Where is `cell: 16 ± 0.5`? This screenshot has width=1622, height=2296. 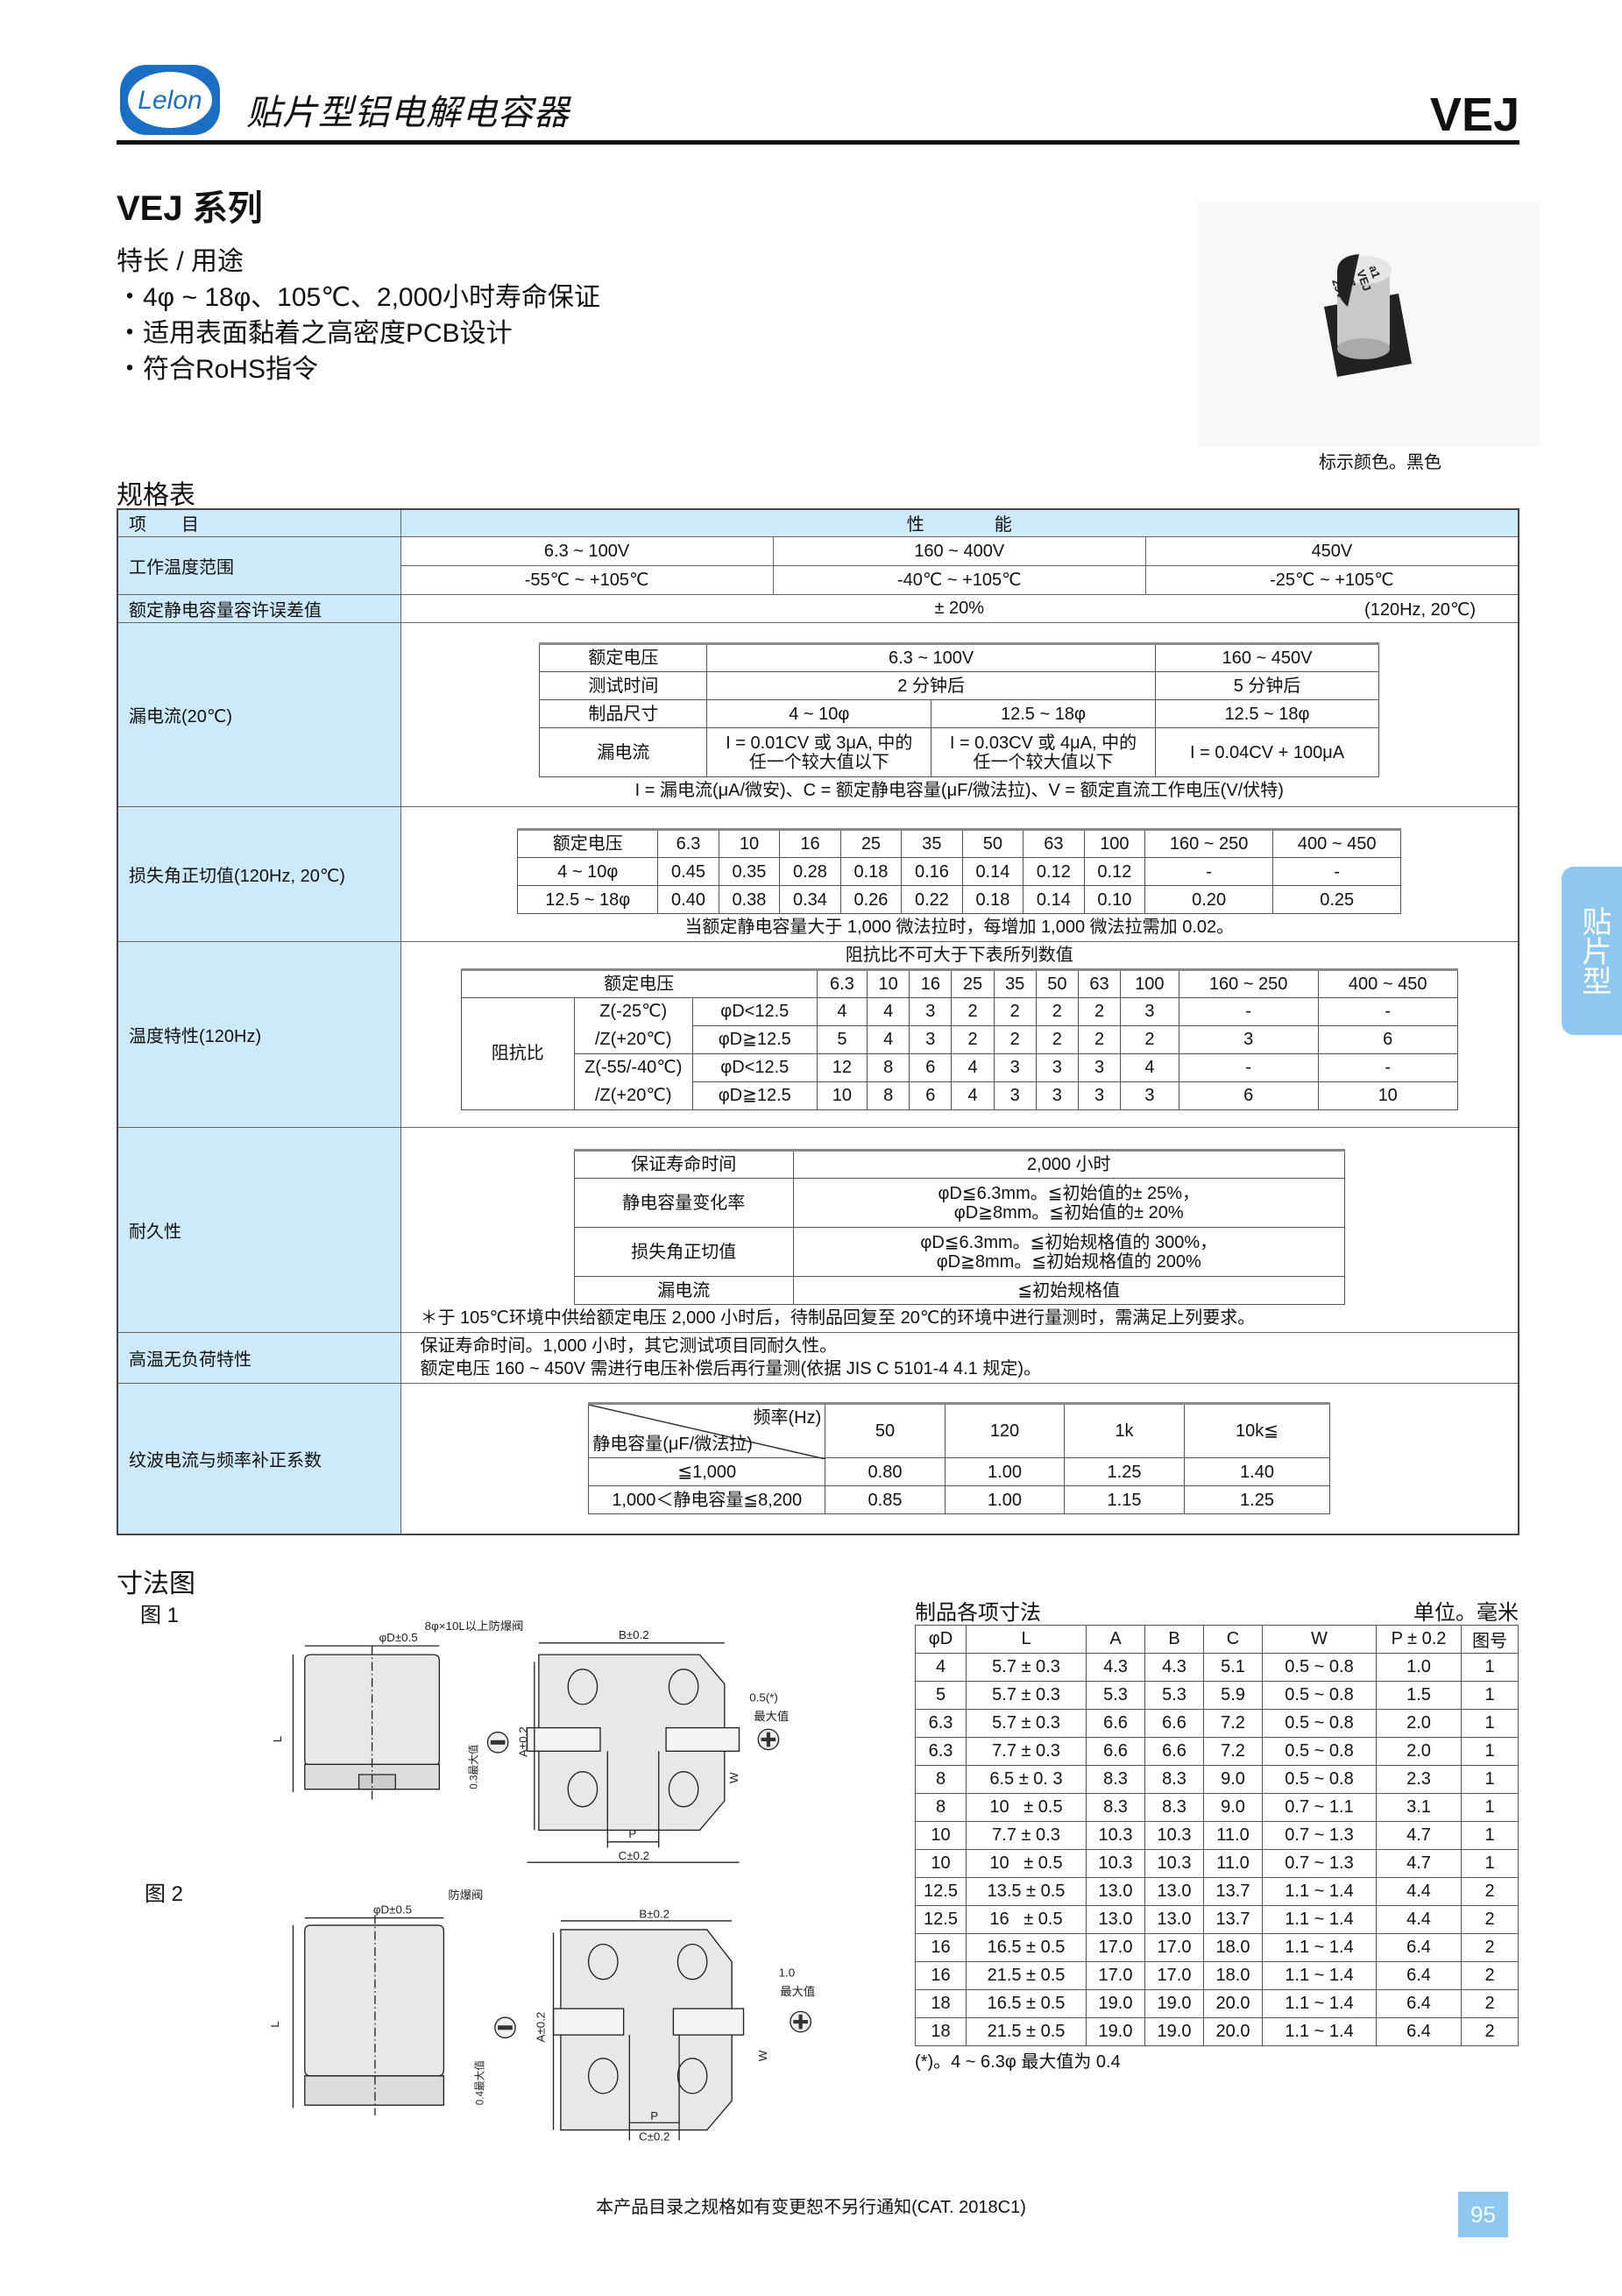
cell: 16 ± 0.5 is located at coordinates (1026, 1920).